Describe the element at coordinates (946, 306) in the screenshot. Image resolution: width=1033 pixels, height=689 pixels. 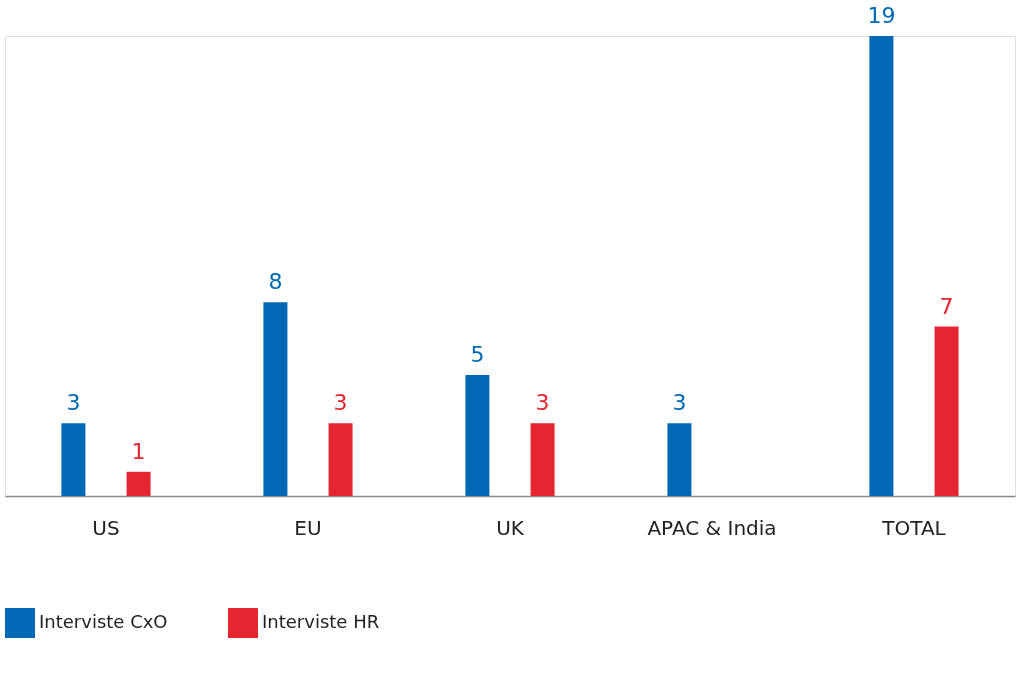
I see `data-label: 7` at that location.